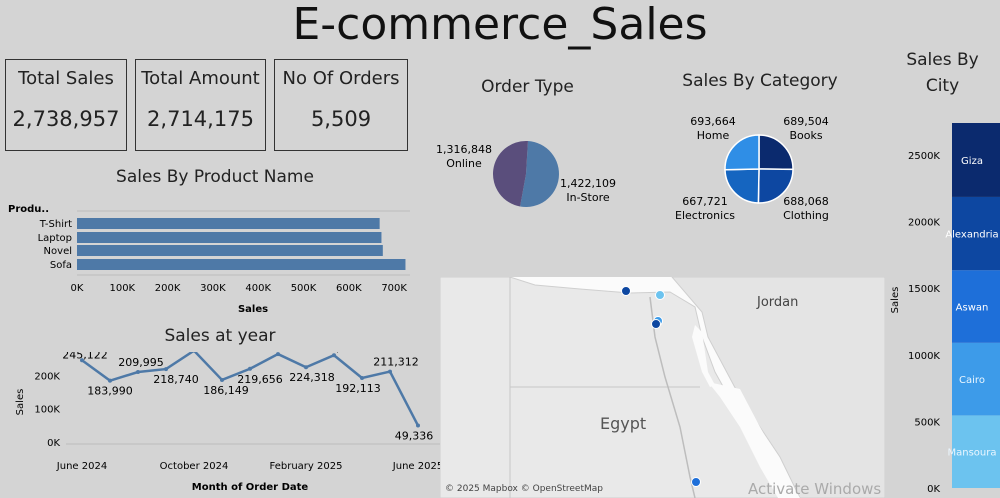  Describe the element at coordinates (705, 215) in the screenshot. I see `slice-name-label: Electronics` at that location.